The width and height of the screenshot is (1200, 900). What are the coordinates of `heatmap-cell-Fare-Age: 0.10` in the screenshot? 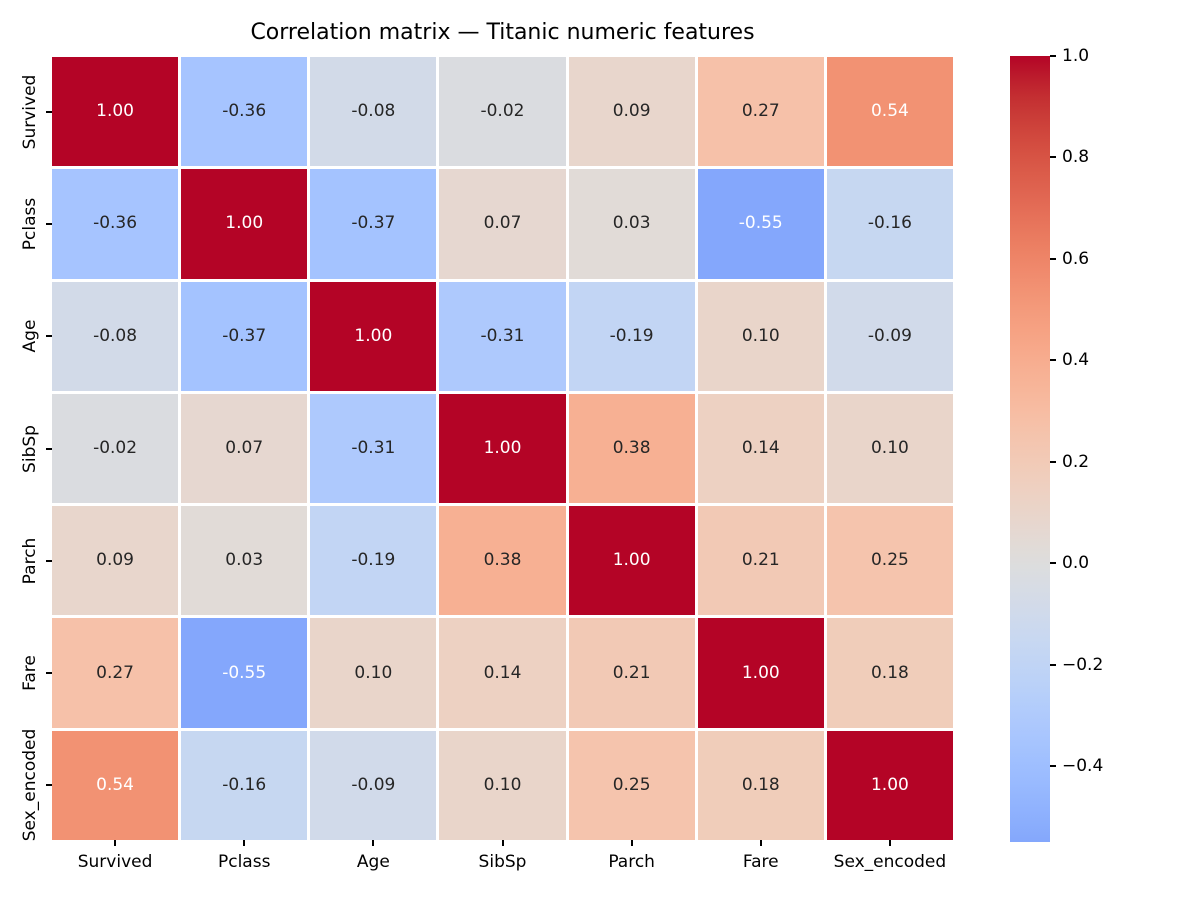 It's located at (373, 673).